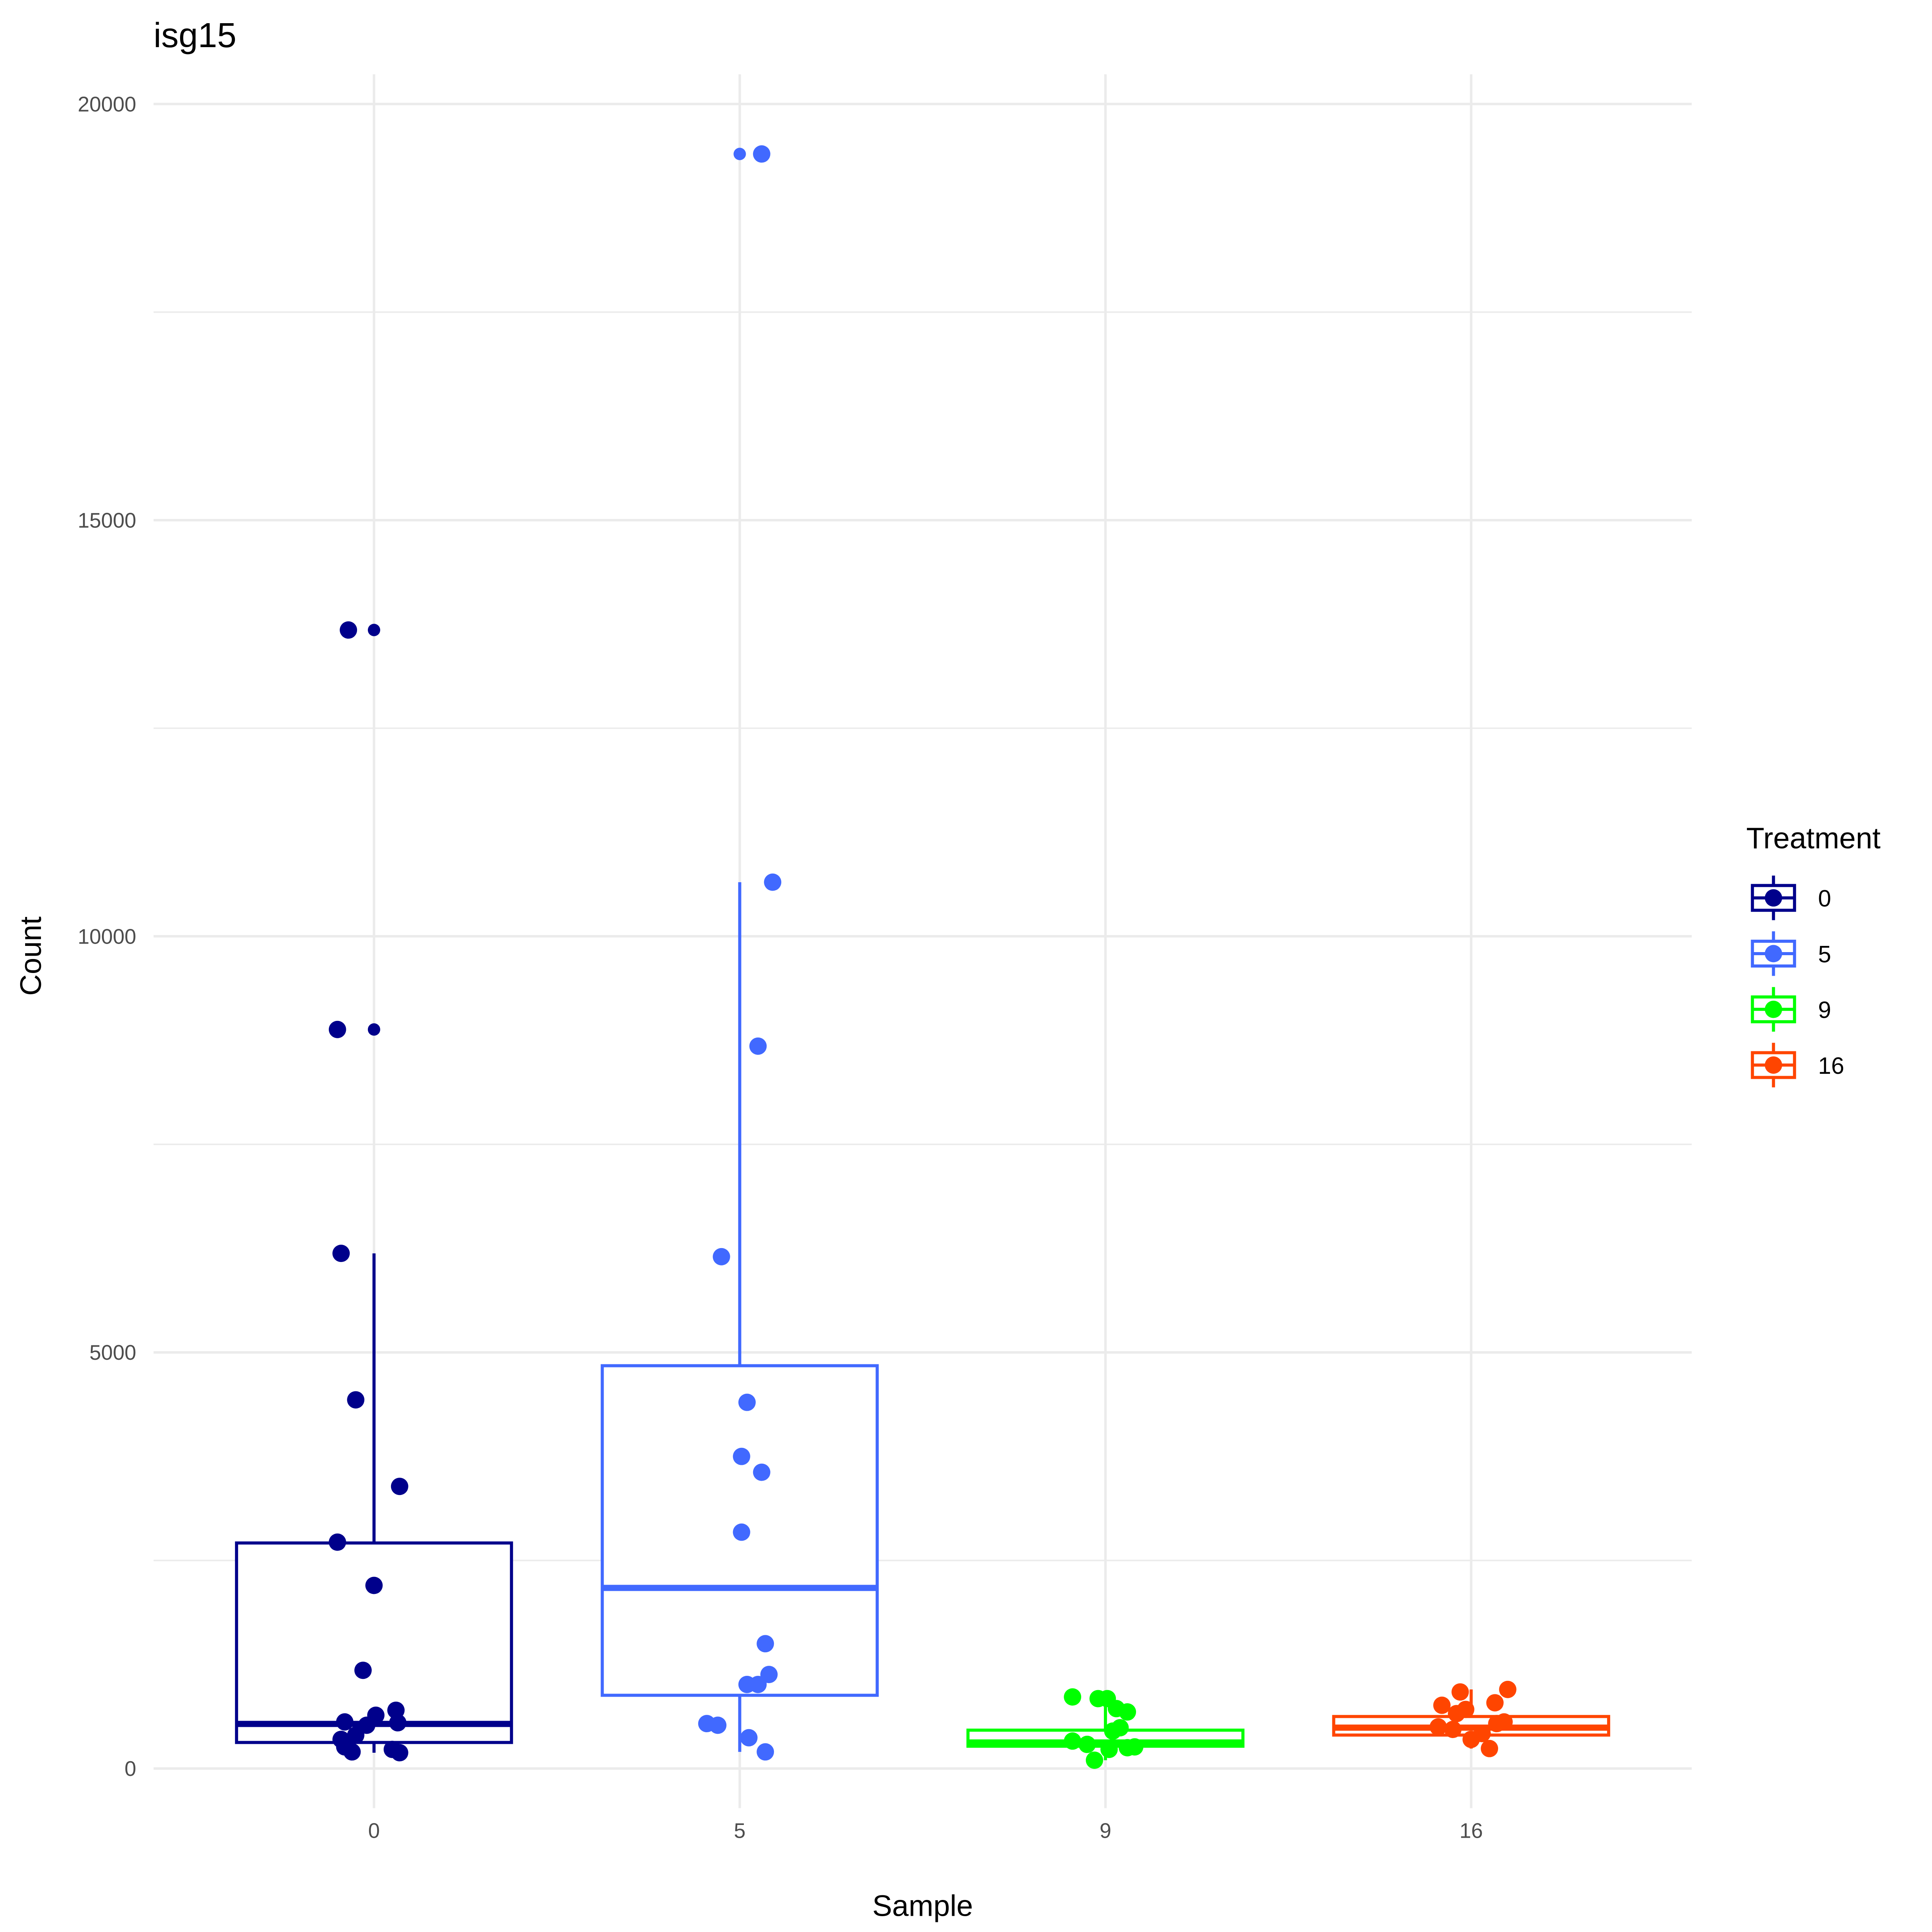  Describe the element at coordinates (1825, 899) in the screenshot. I see `legend-label: 0` at that location.